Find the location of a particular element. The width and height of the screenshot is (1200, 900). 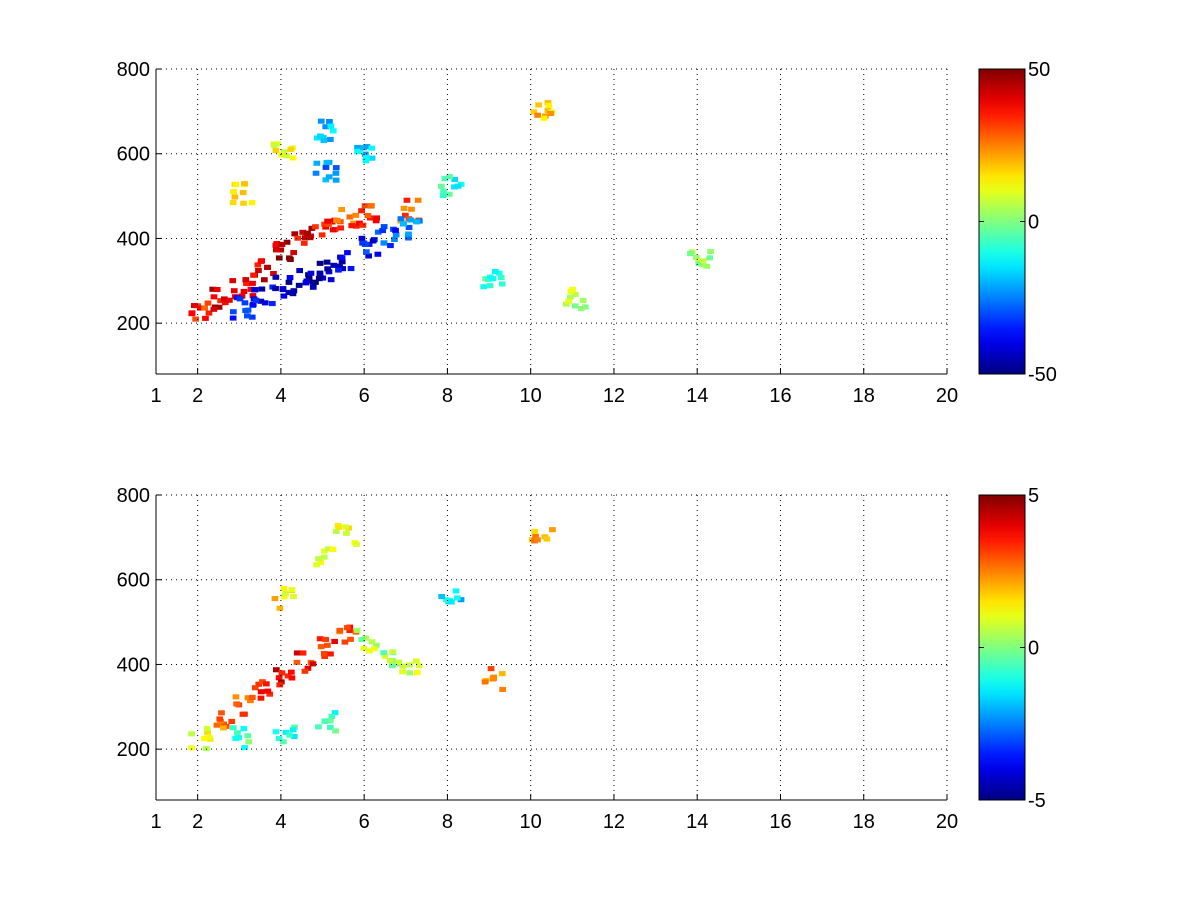

y-tick-label: 800 is located at coordinates (133, 496).